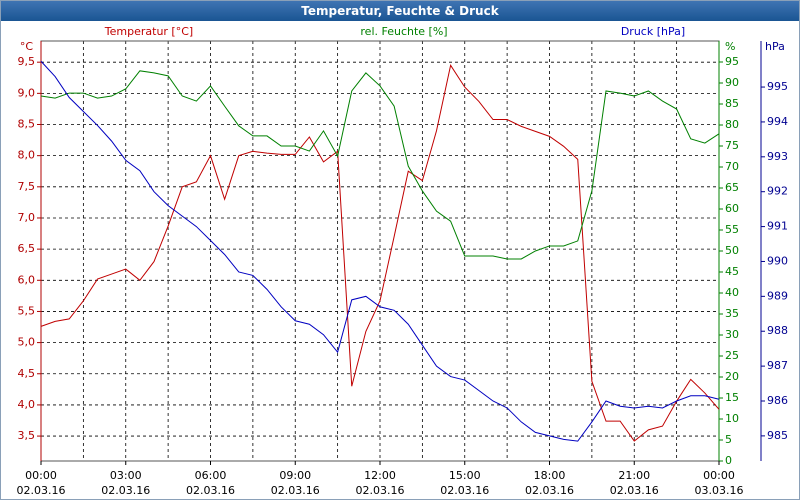  Describe the element at coordinates (732, 208) in the screenshot. I see `y2-tick-label: 60` at that location.